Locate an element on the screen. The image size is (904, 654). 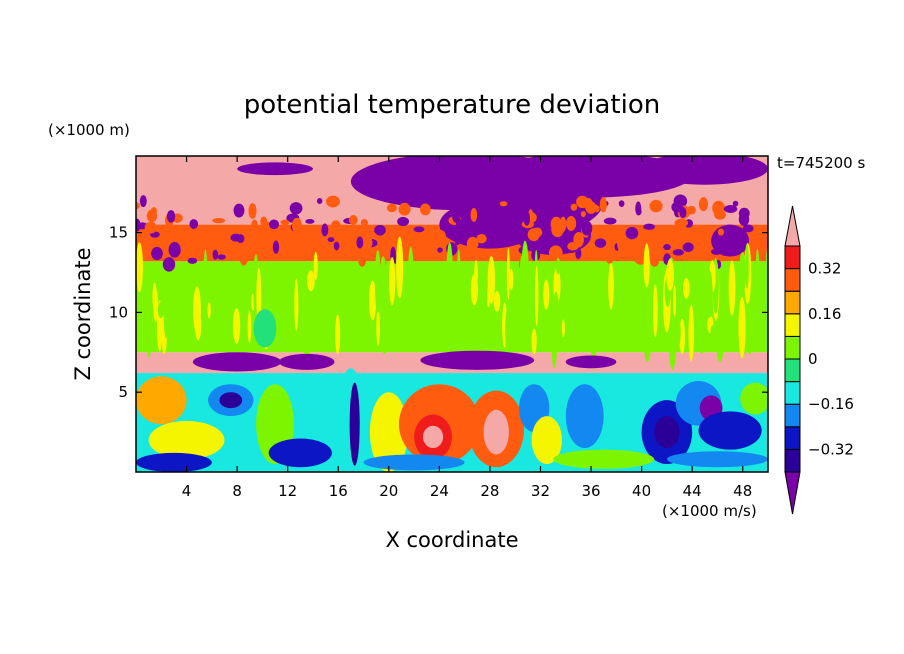
x-axis-label: X coordinate is located at coordinates (451, 540).